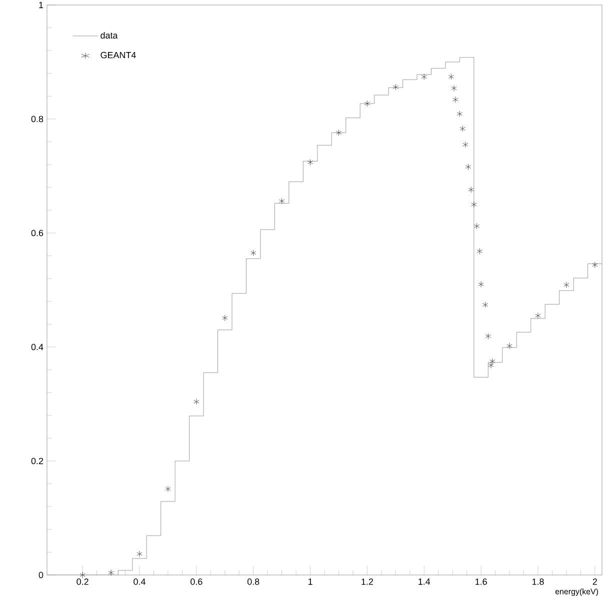 This screenshot has height=609, width=609. What do you see at coordinates (538, 581) in the screenshot?
I see `x-tick-label: 1.8` at bounding box center [538, 581].